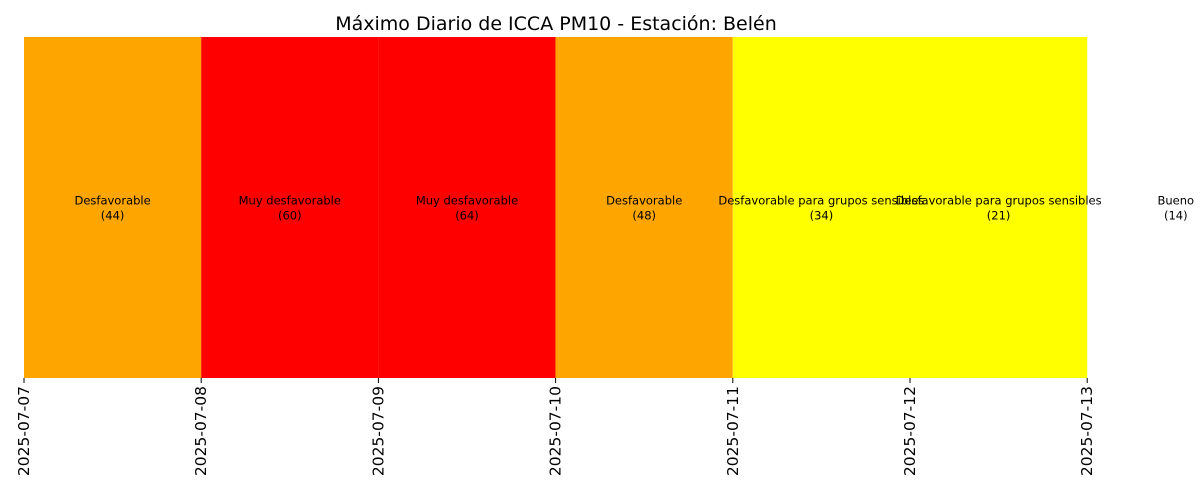  What do you see at coordinates (24, 431) in the screenshot?
I see `x-tick-label: 2025-07-07` at bounding box center [24, 431].